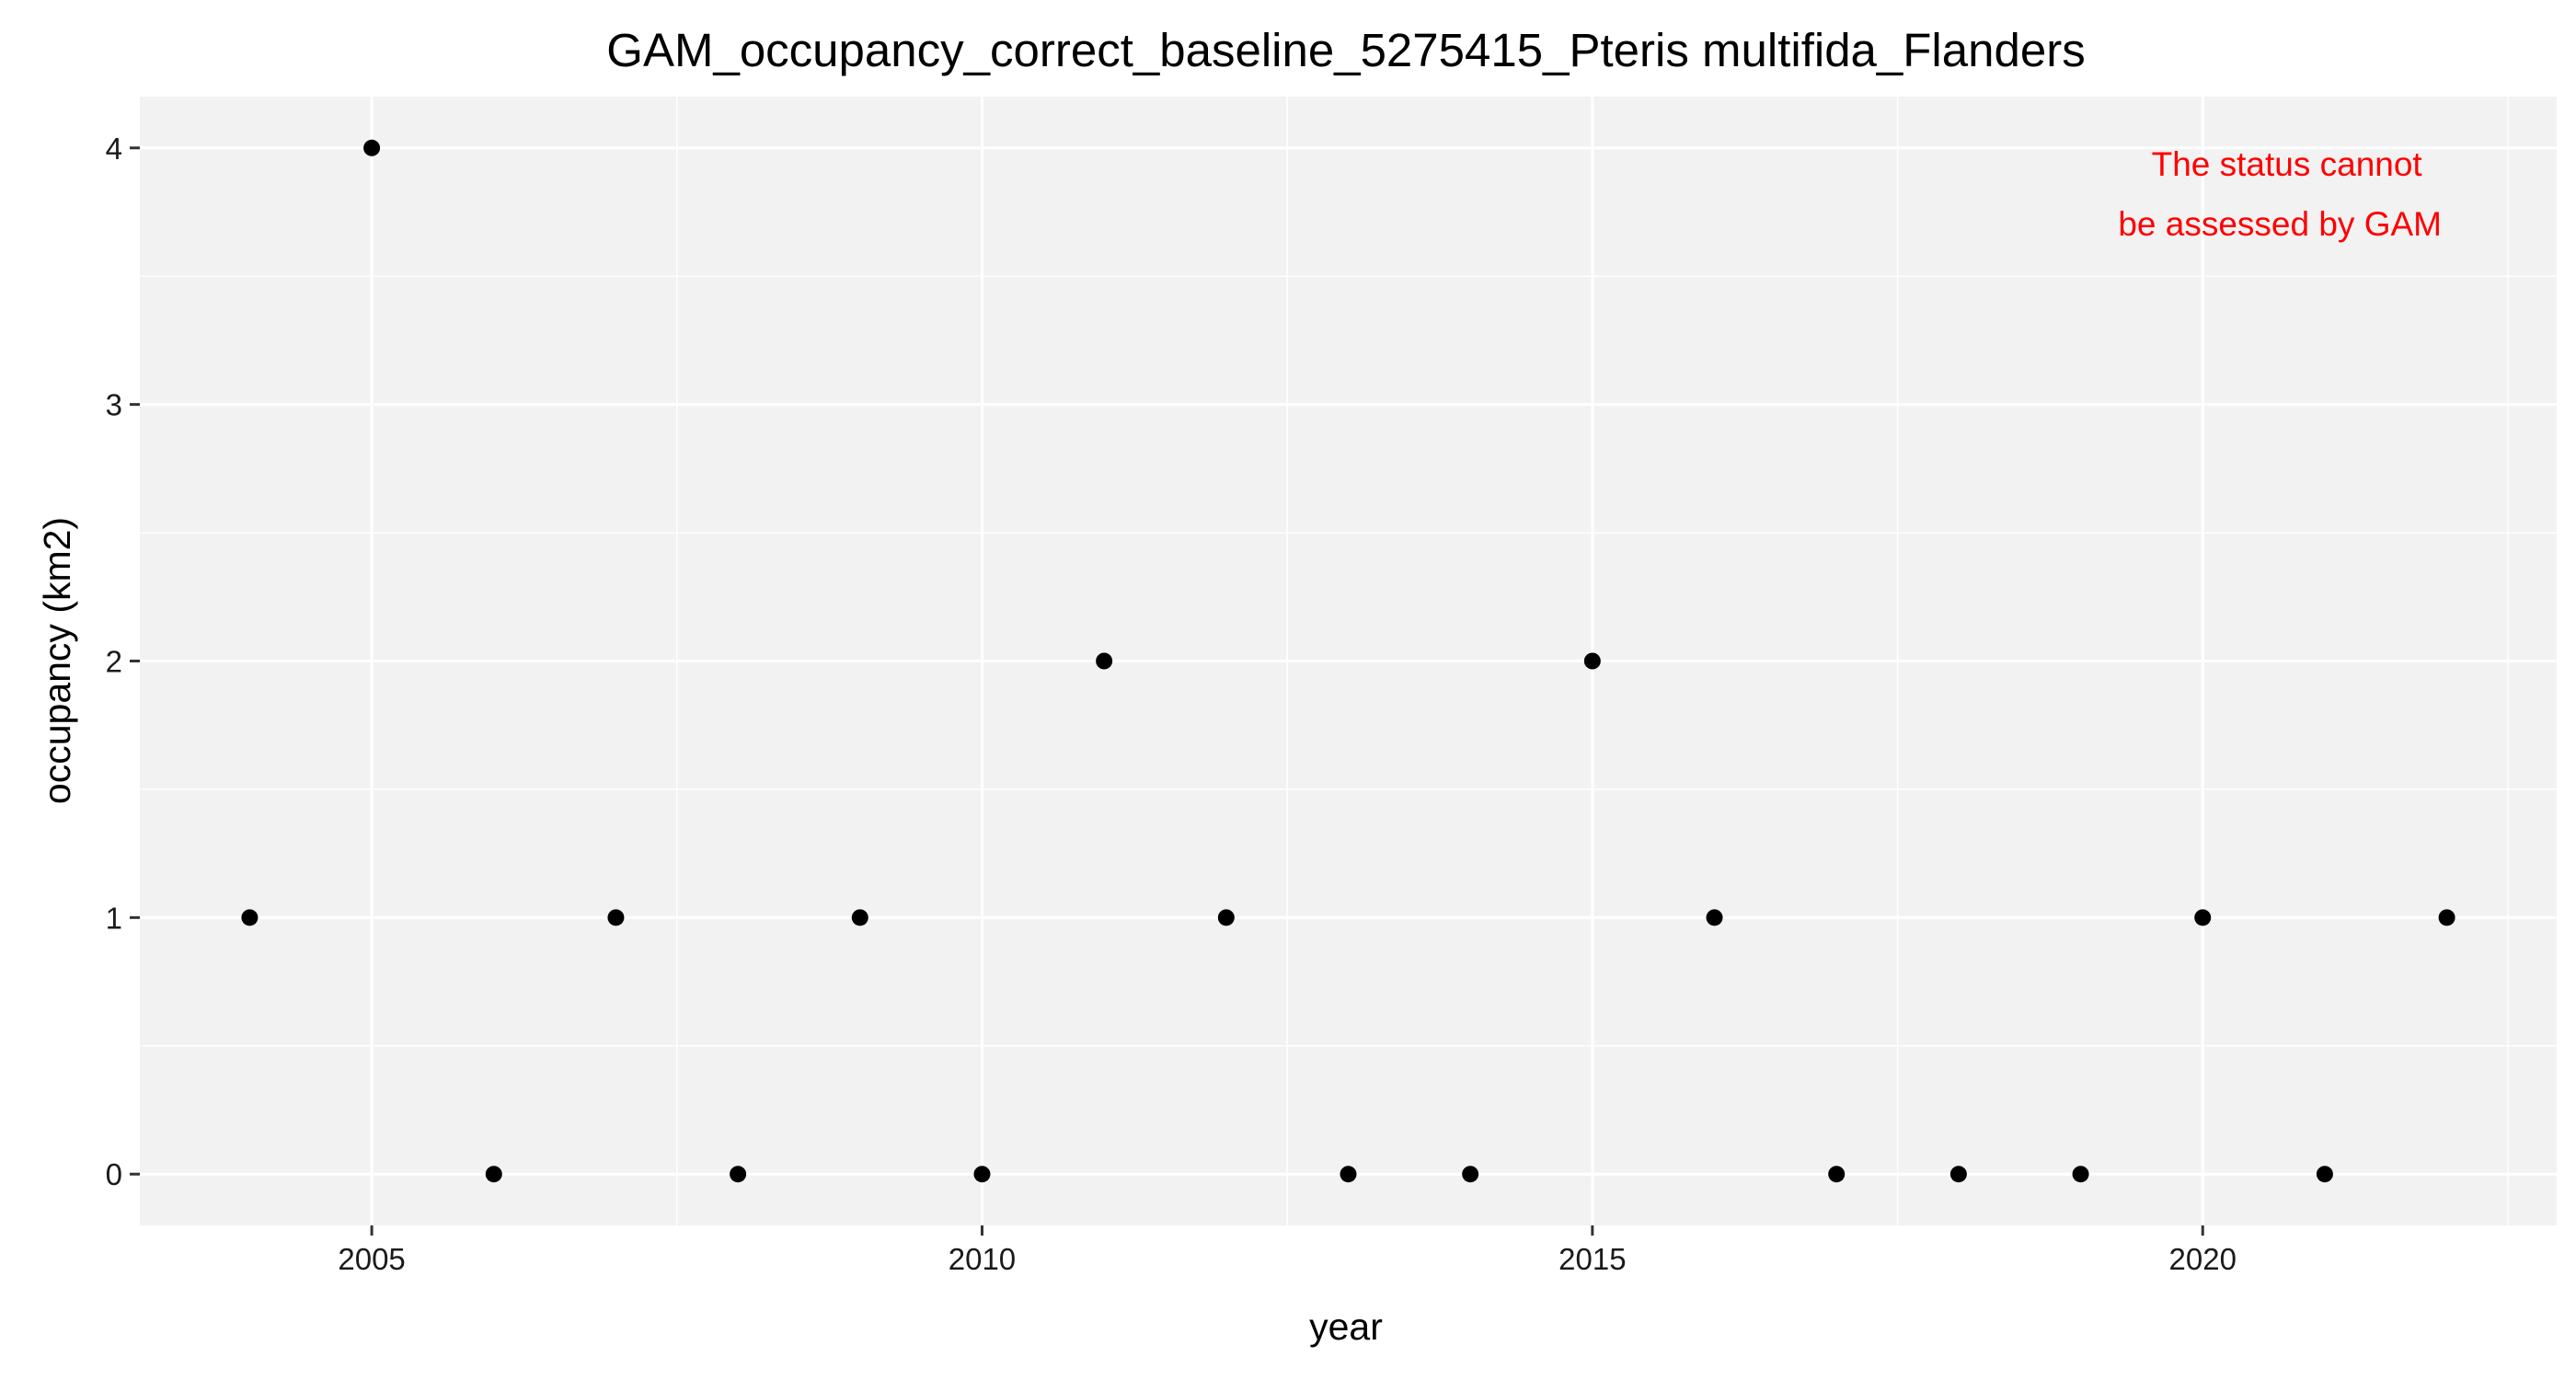  What do you see at coordinates (1346, 1326) in the screenshot?
I see `x-axis-title: year` at bounding box center [1346, 1326].